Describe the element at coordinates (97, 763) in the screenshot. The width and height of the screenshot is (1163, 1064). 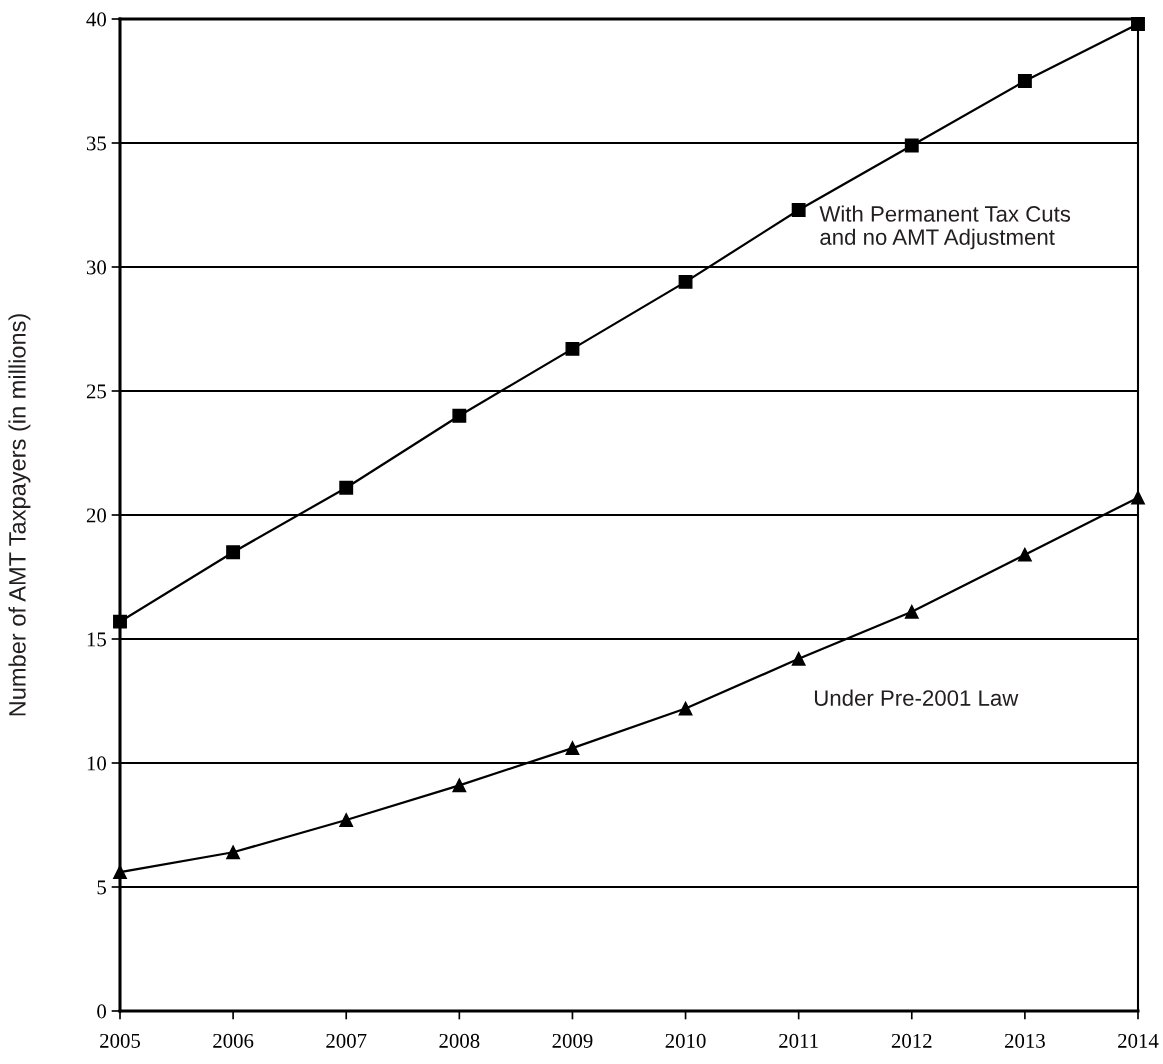
I see `y-tick-label: 10` at that location.